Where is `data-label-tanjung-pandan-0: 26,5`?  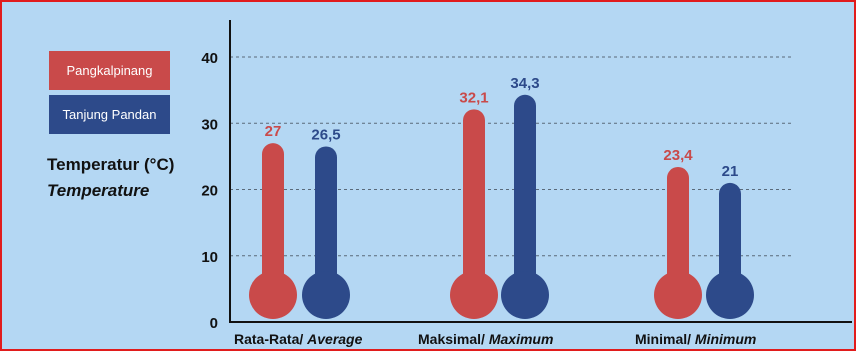
data-label-tanjung-pandan-0: 26,5 is located at coordinates (325, 134).